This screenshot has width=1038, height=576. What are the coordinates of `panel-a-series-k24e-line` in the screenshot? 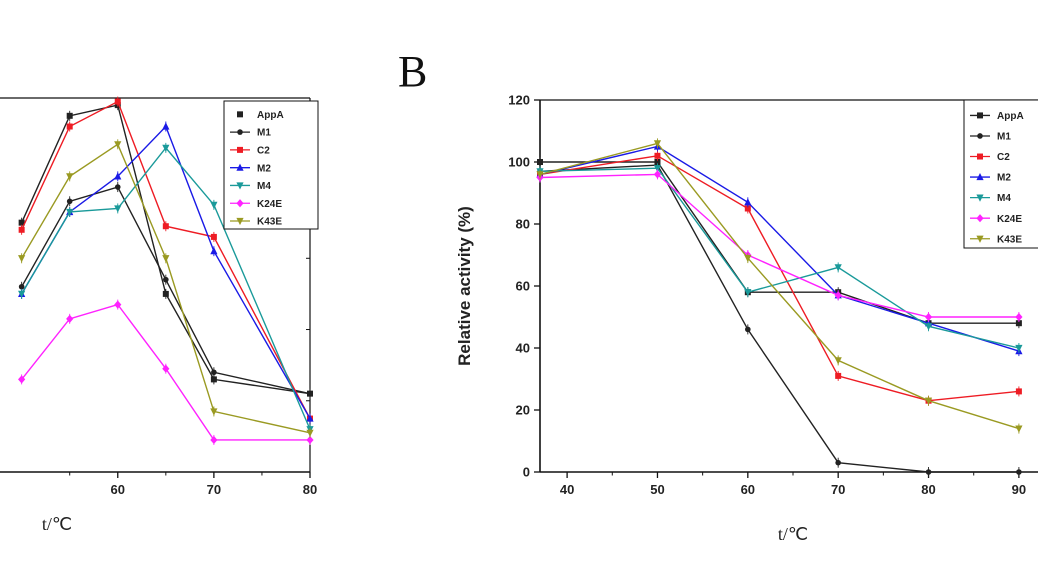 It's located at (165, 372).